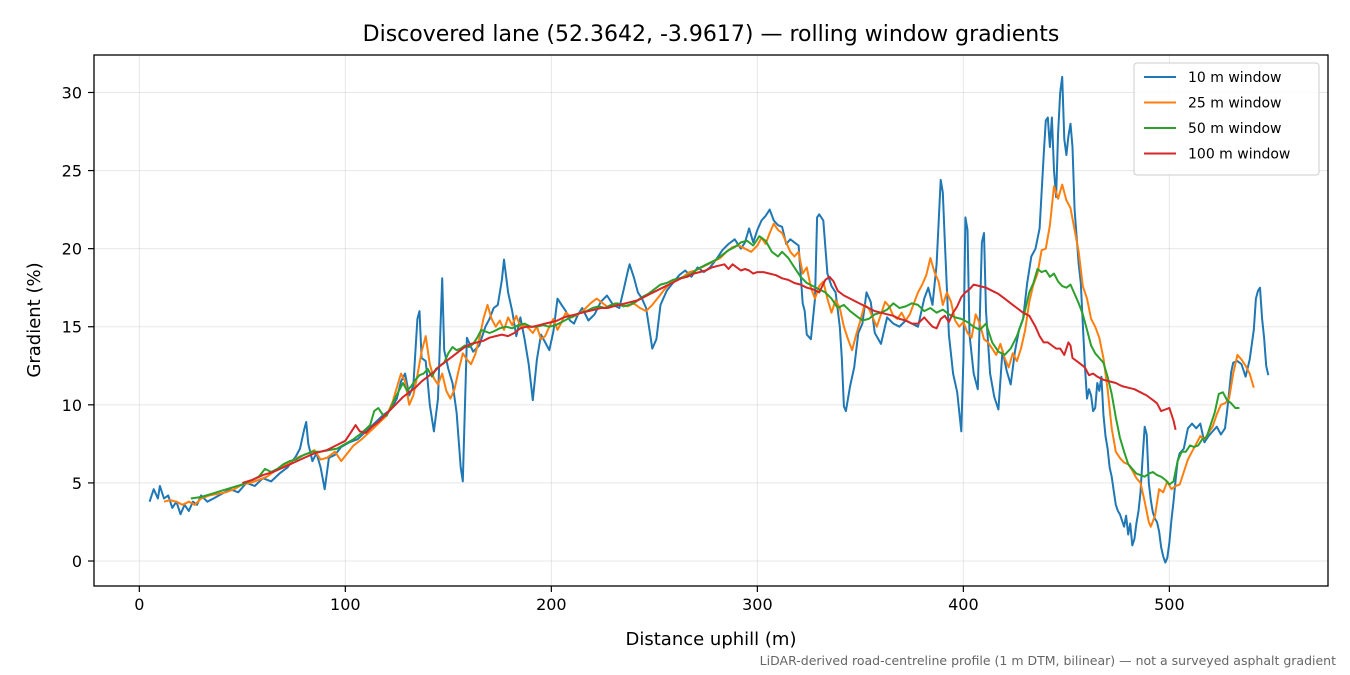  Describe the element at coordinates (963, 604) in the screenshot. I see `x-tick-label: 400` at that location.